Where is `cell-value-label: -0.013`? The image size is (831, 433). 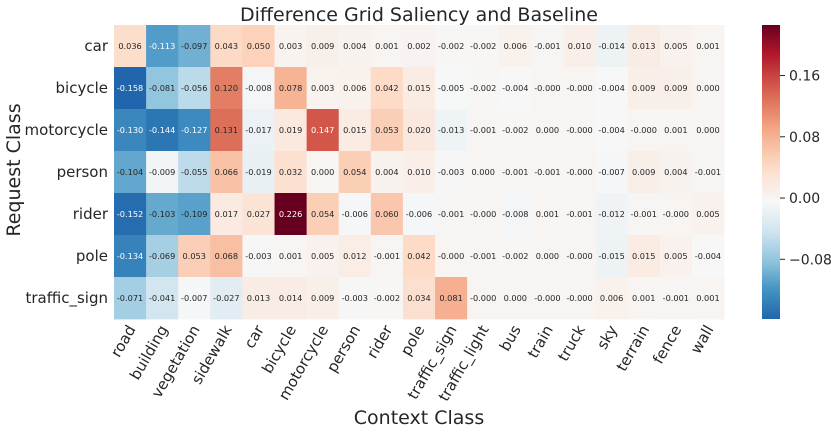 cell-value-label: -0.013 is located at coordinates (451, 130).